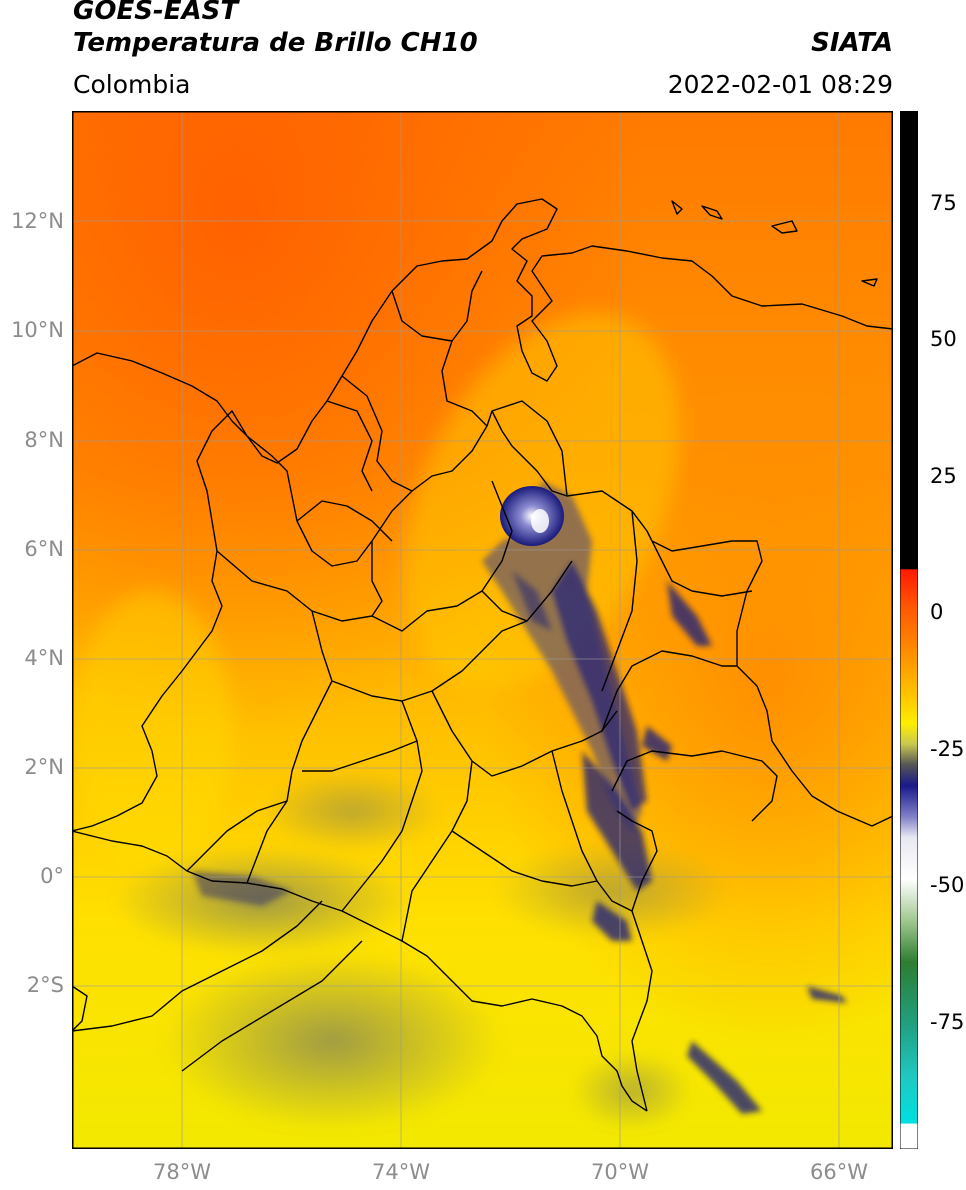 The width and height of the screenshot is (966, 1190). I want to click on lat-label-2s: 2°S, so click(45, 985).